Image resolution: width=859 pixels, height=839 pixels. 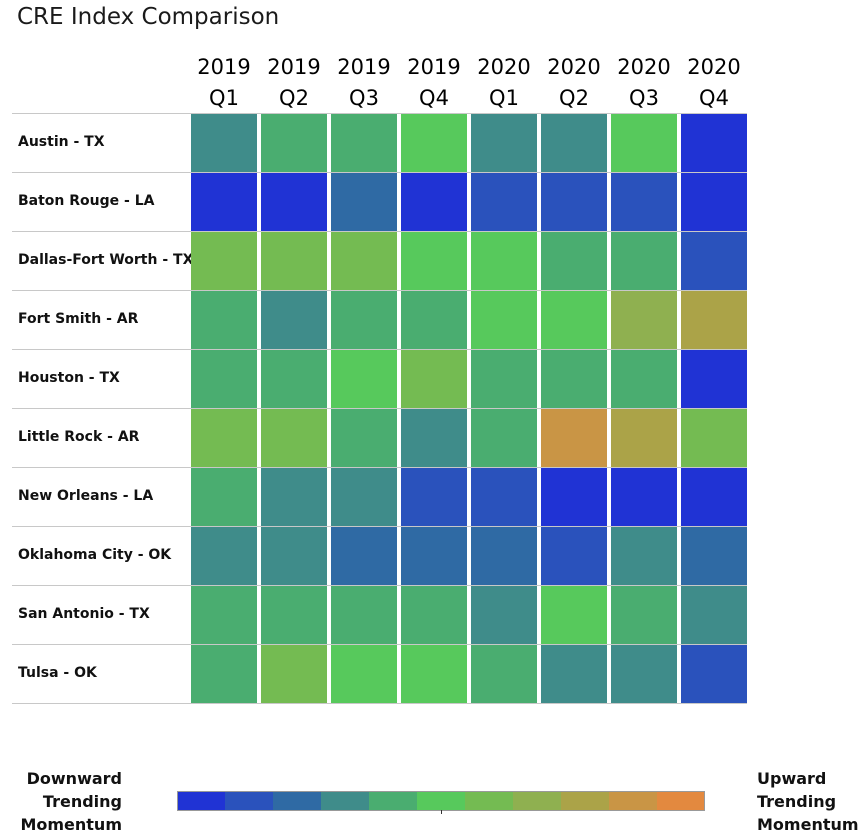 What do you see at coordinates (84, 614) in the screenshot?
I see `row-label: San Antonio - TX` at bounding box center [84, 614].